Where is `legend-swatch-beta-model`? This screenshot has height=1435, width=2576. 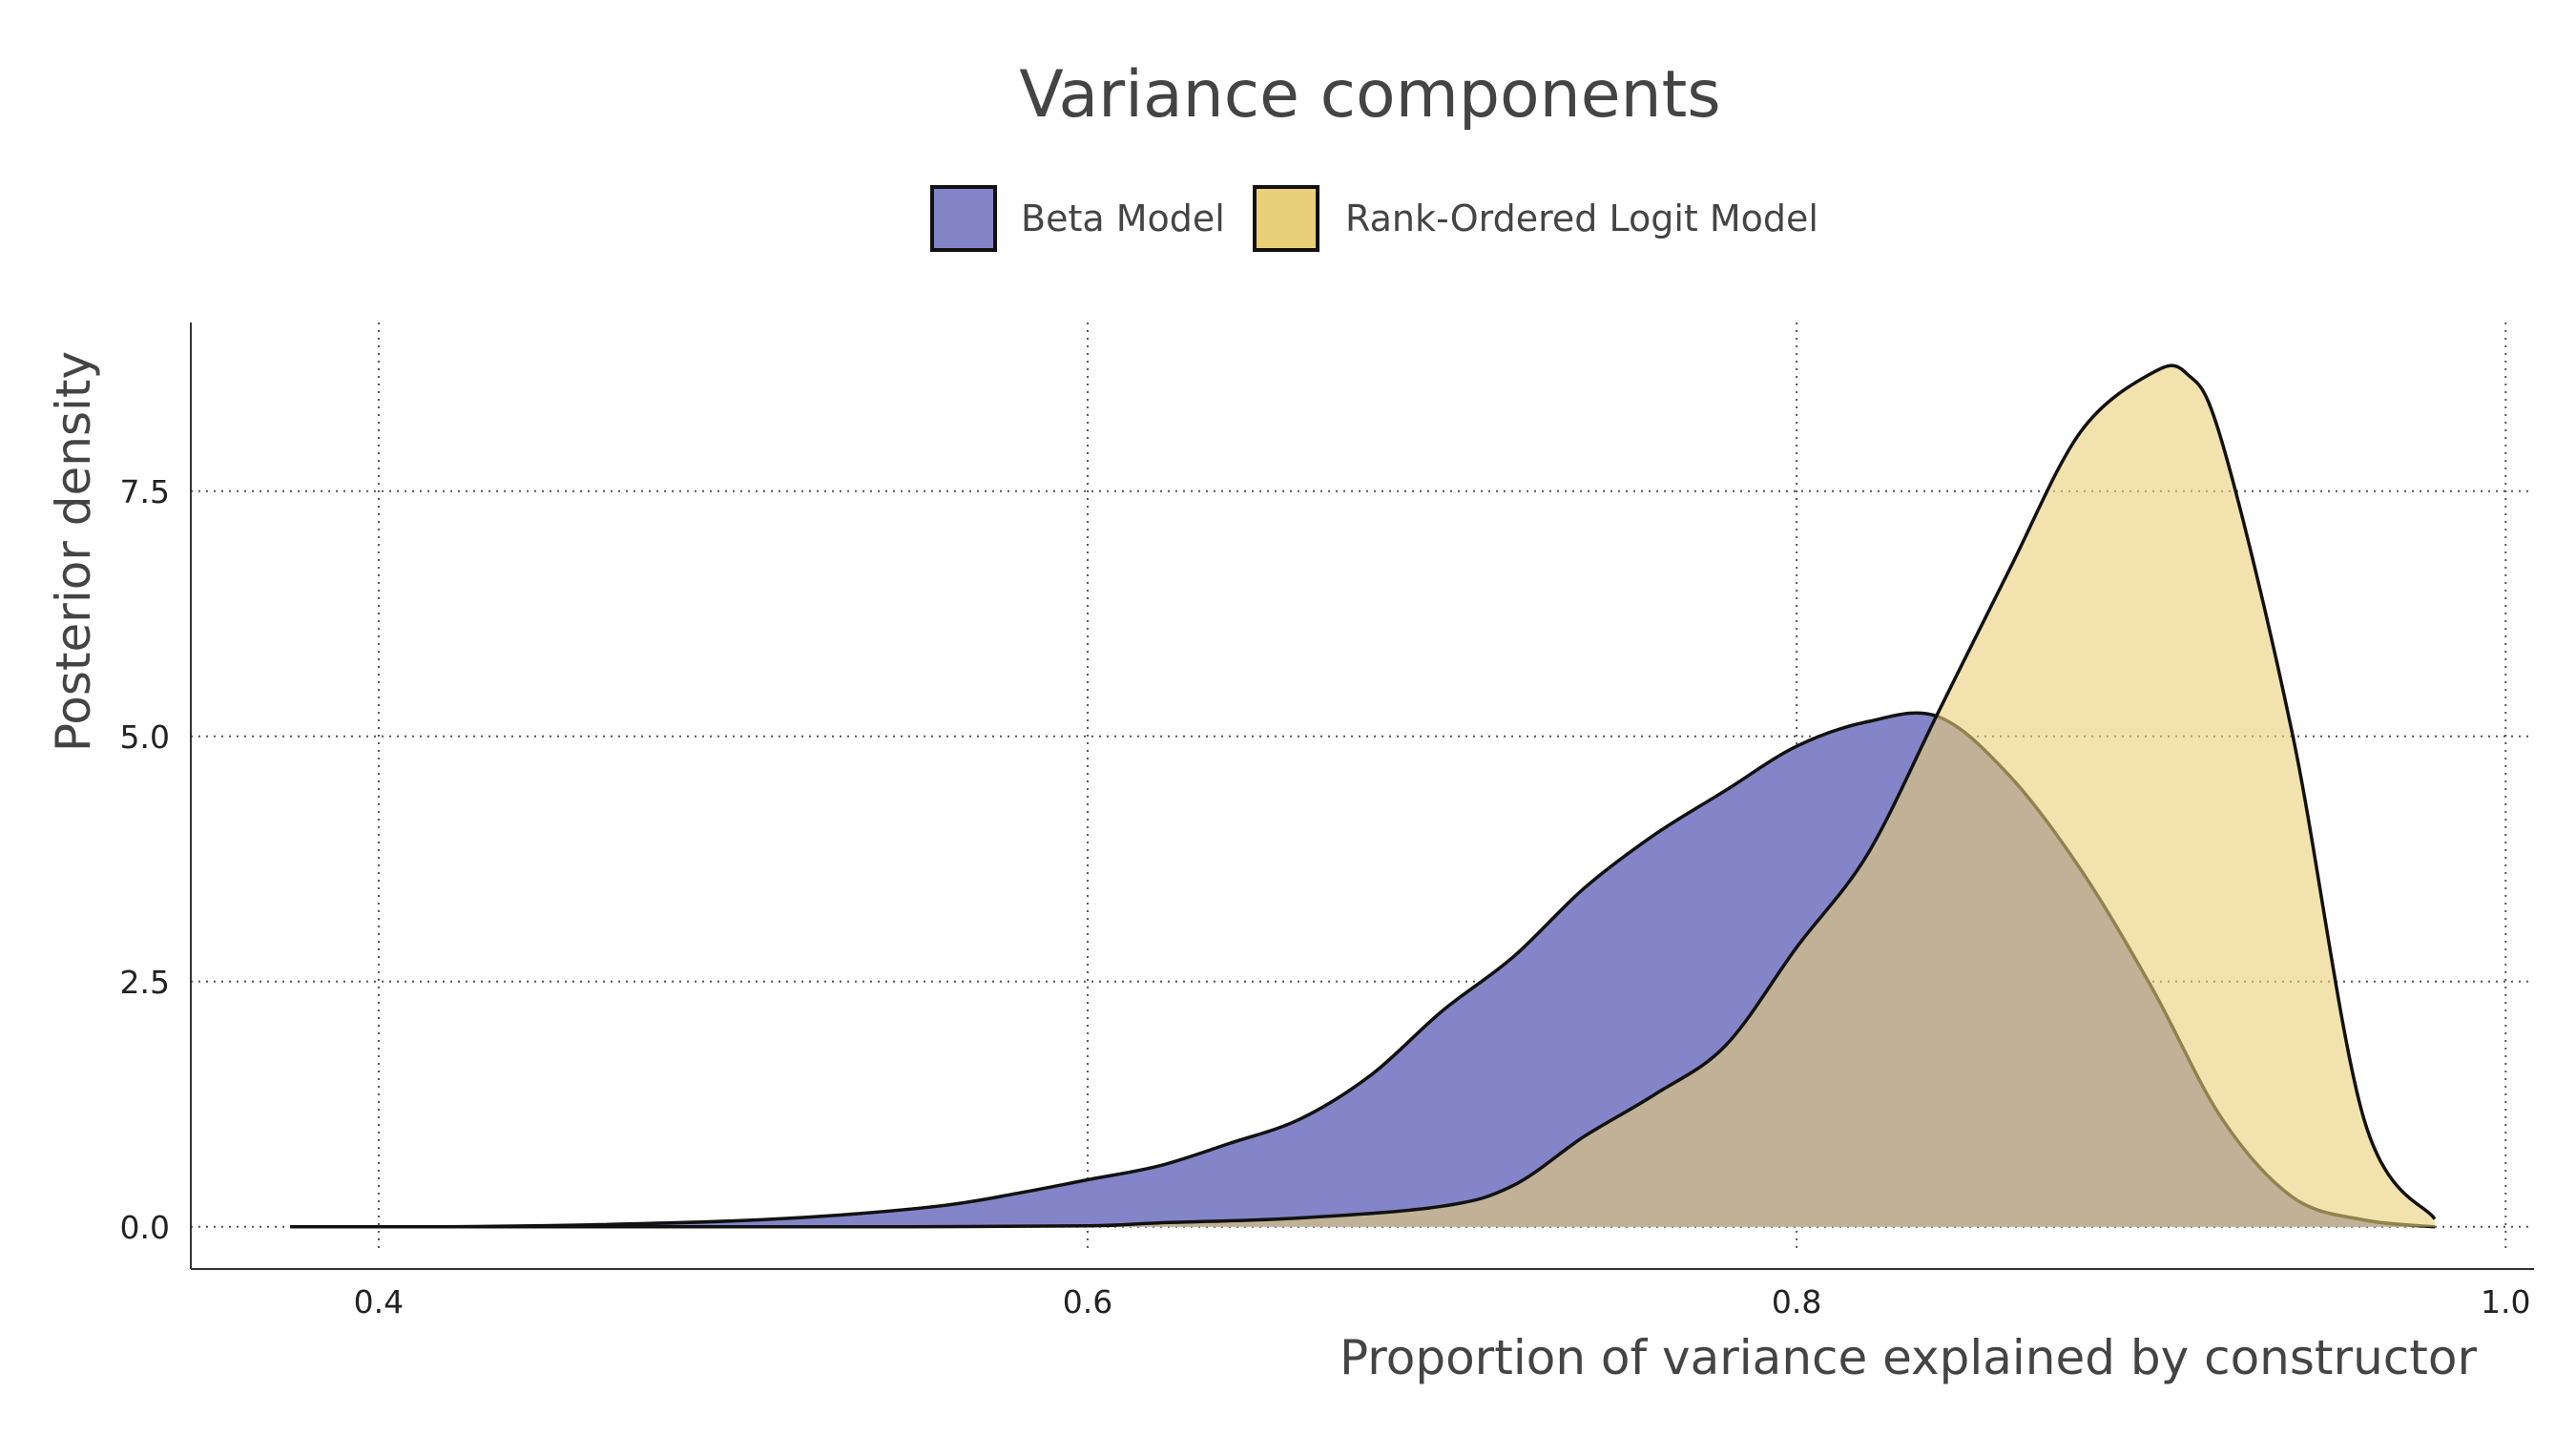 legend-swatch-beta-model is located at coordinates (963, 218).